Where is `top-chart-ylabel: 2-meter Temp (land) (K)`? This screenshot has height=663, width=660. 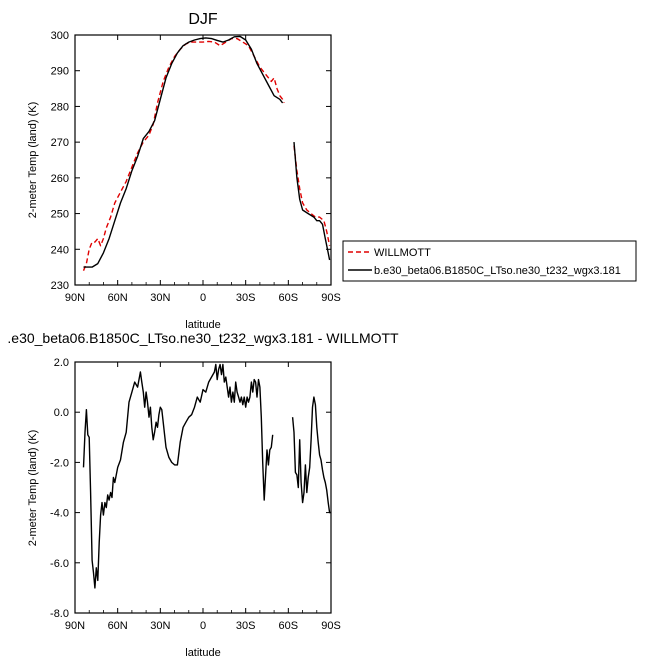
top-chart-ylabel: 2-meter Temp (land) (K) is located at coordinates (33, 160).